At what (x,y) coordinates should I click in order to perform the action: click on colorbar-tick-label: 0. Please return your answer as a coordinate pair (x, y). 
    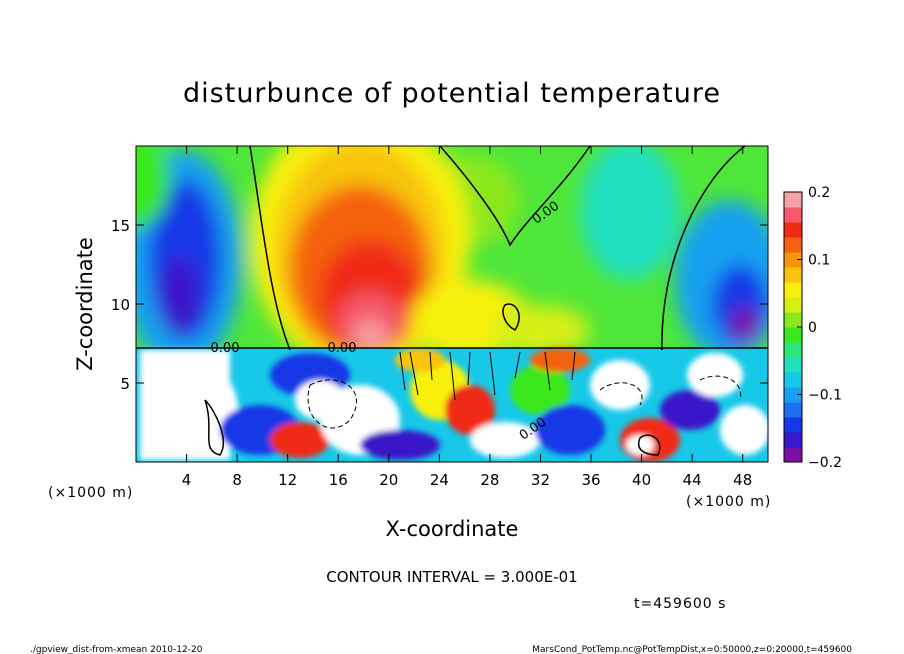
    Looking at the image, I should click on (812, 328).